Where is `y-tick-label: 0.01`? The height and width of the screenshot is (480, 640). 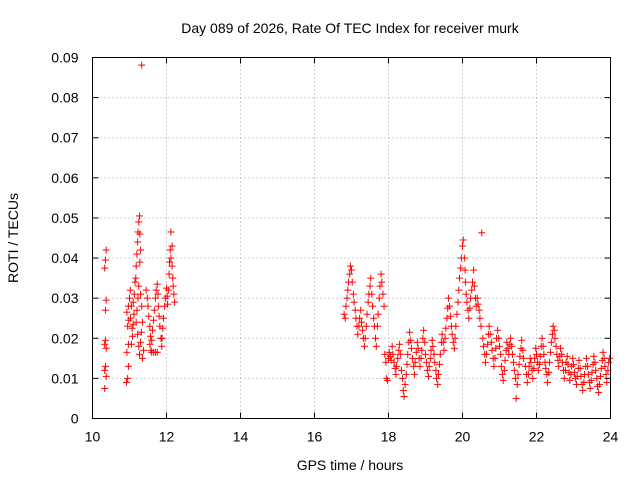
y-tick-label: 0.01 is located at coordinates (64, 378).